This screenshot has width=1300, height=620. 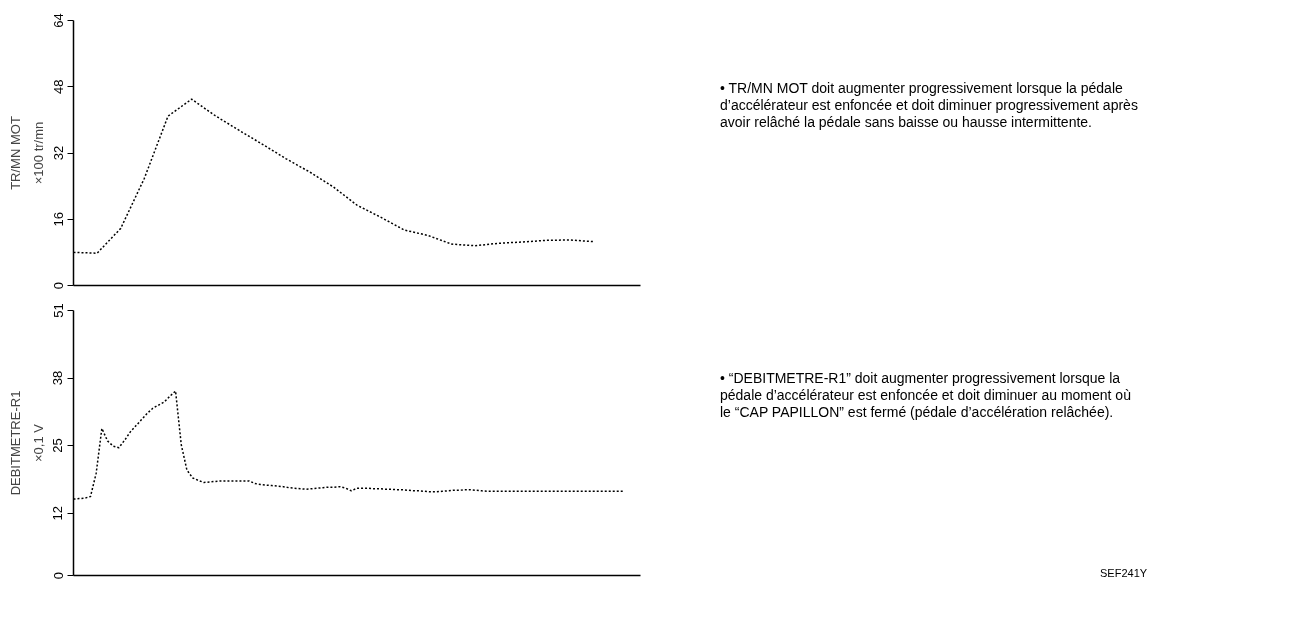 What do you see at coordinates (38, 153) in the screenshot?
I see `text: ×100 tr/mn` at bounding box center [38, 153].